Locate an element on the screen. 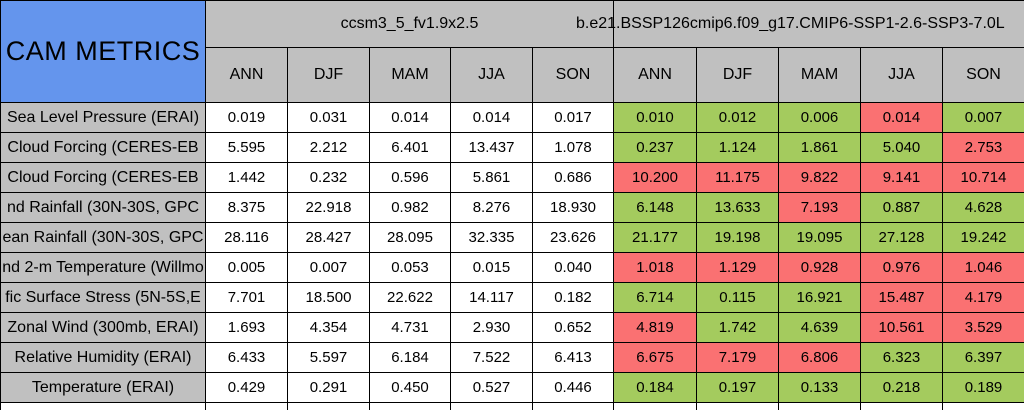 This screenshot has height=410, width=1024. metric-status-cell: 10.561 is located at coordinates (902, 328).